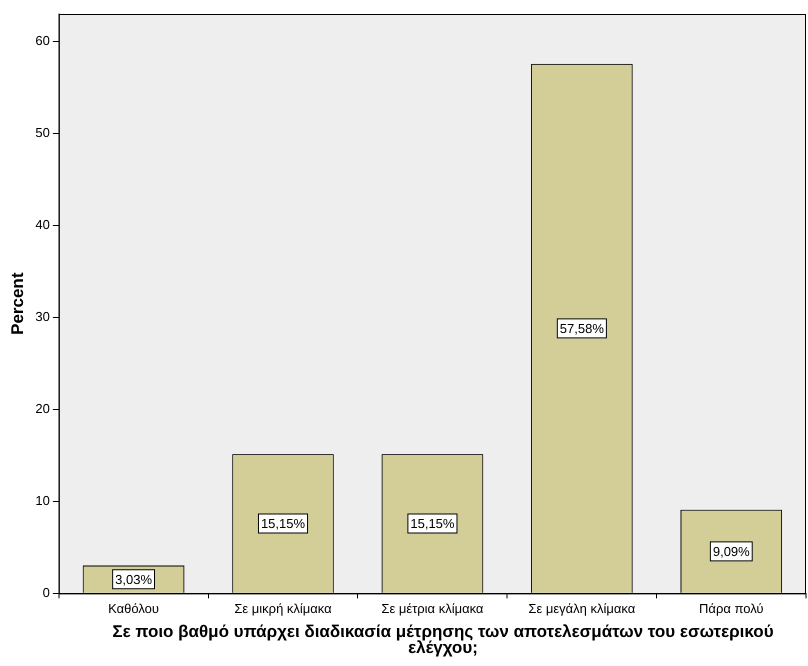 The height and width of the screenshot is (666, 808). I want to click on data-label: 57,58%, so click(582, 328).